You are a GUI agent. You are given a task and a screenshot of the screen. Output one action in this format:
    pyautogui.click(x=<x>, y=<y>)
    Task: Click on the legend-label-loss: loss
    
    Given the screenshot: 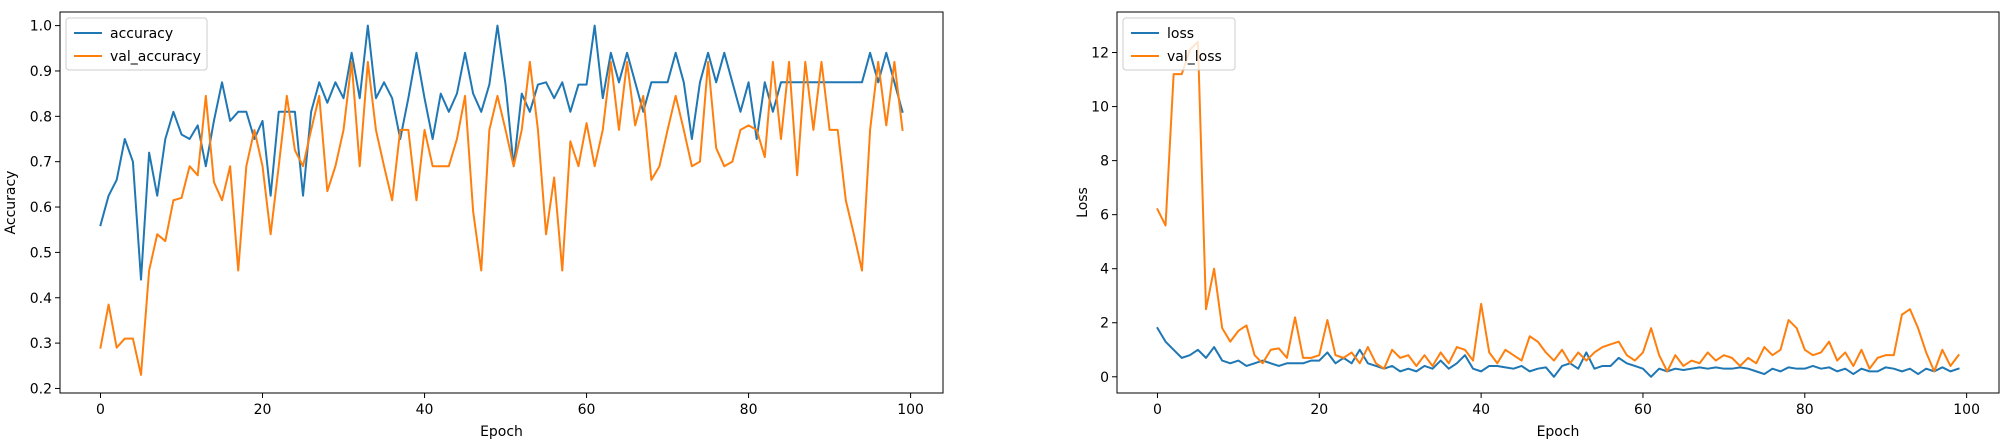 What is the action you would take?
    pyautogui.click(x=1180, y=34)
    